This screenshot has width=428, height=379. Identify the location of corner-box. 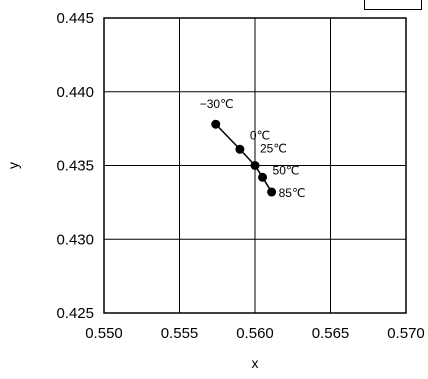
(393, 5).